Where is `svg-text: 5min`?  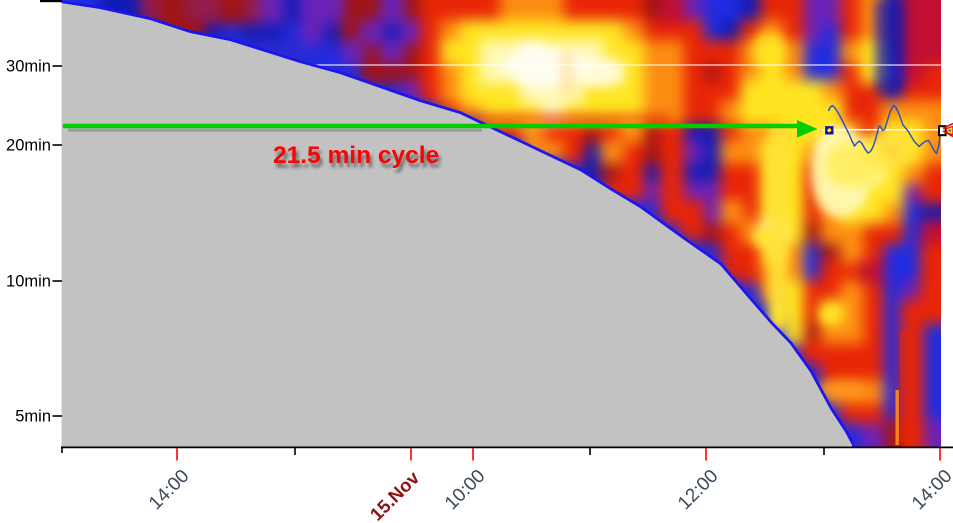
svg-text: 5min is located at coordinates (33, 417).